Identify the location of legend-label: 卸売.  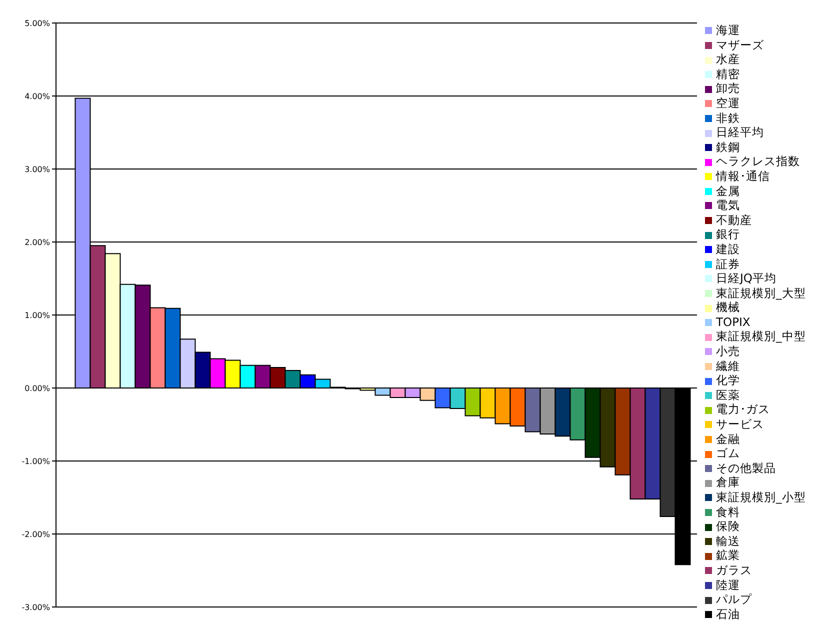
(728, 88).